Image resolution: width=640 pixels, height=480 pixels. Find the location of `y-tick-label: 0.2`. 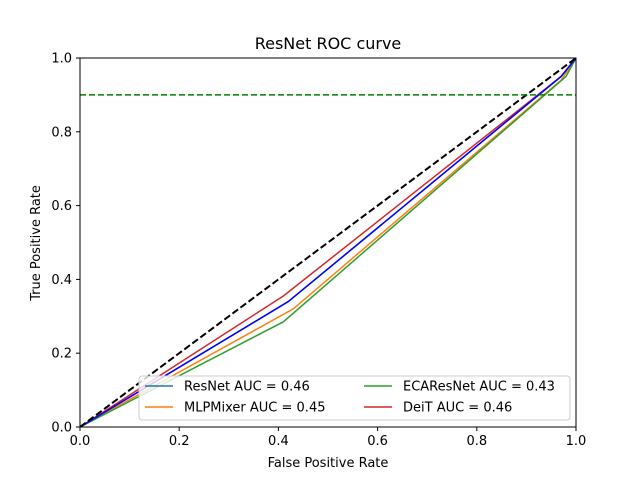

y-tick-label: 0.2 is located at coordinates (61, 354).